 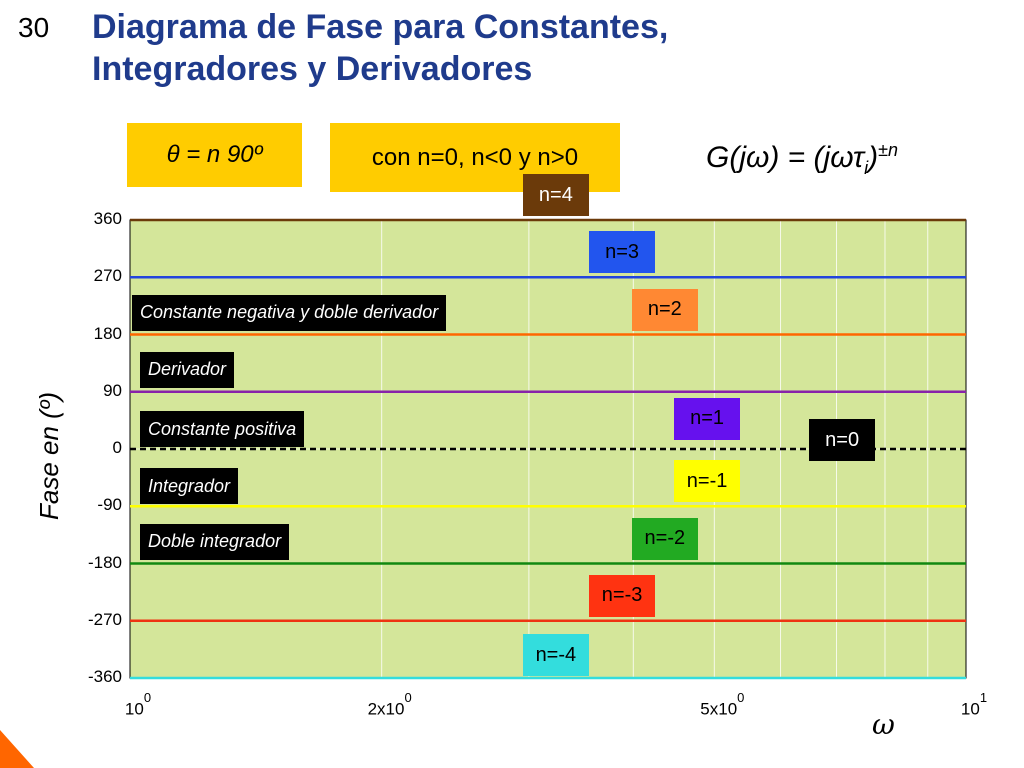 What do you see at coordinates (883, 724) in the screenshot?
I see `x-axis-label: ω` at bounding box center [883, 724].